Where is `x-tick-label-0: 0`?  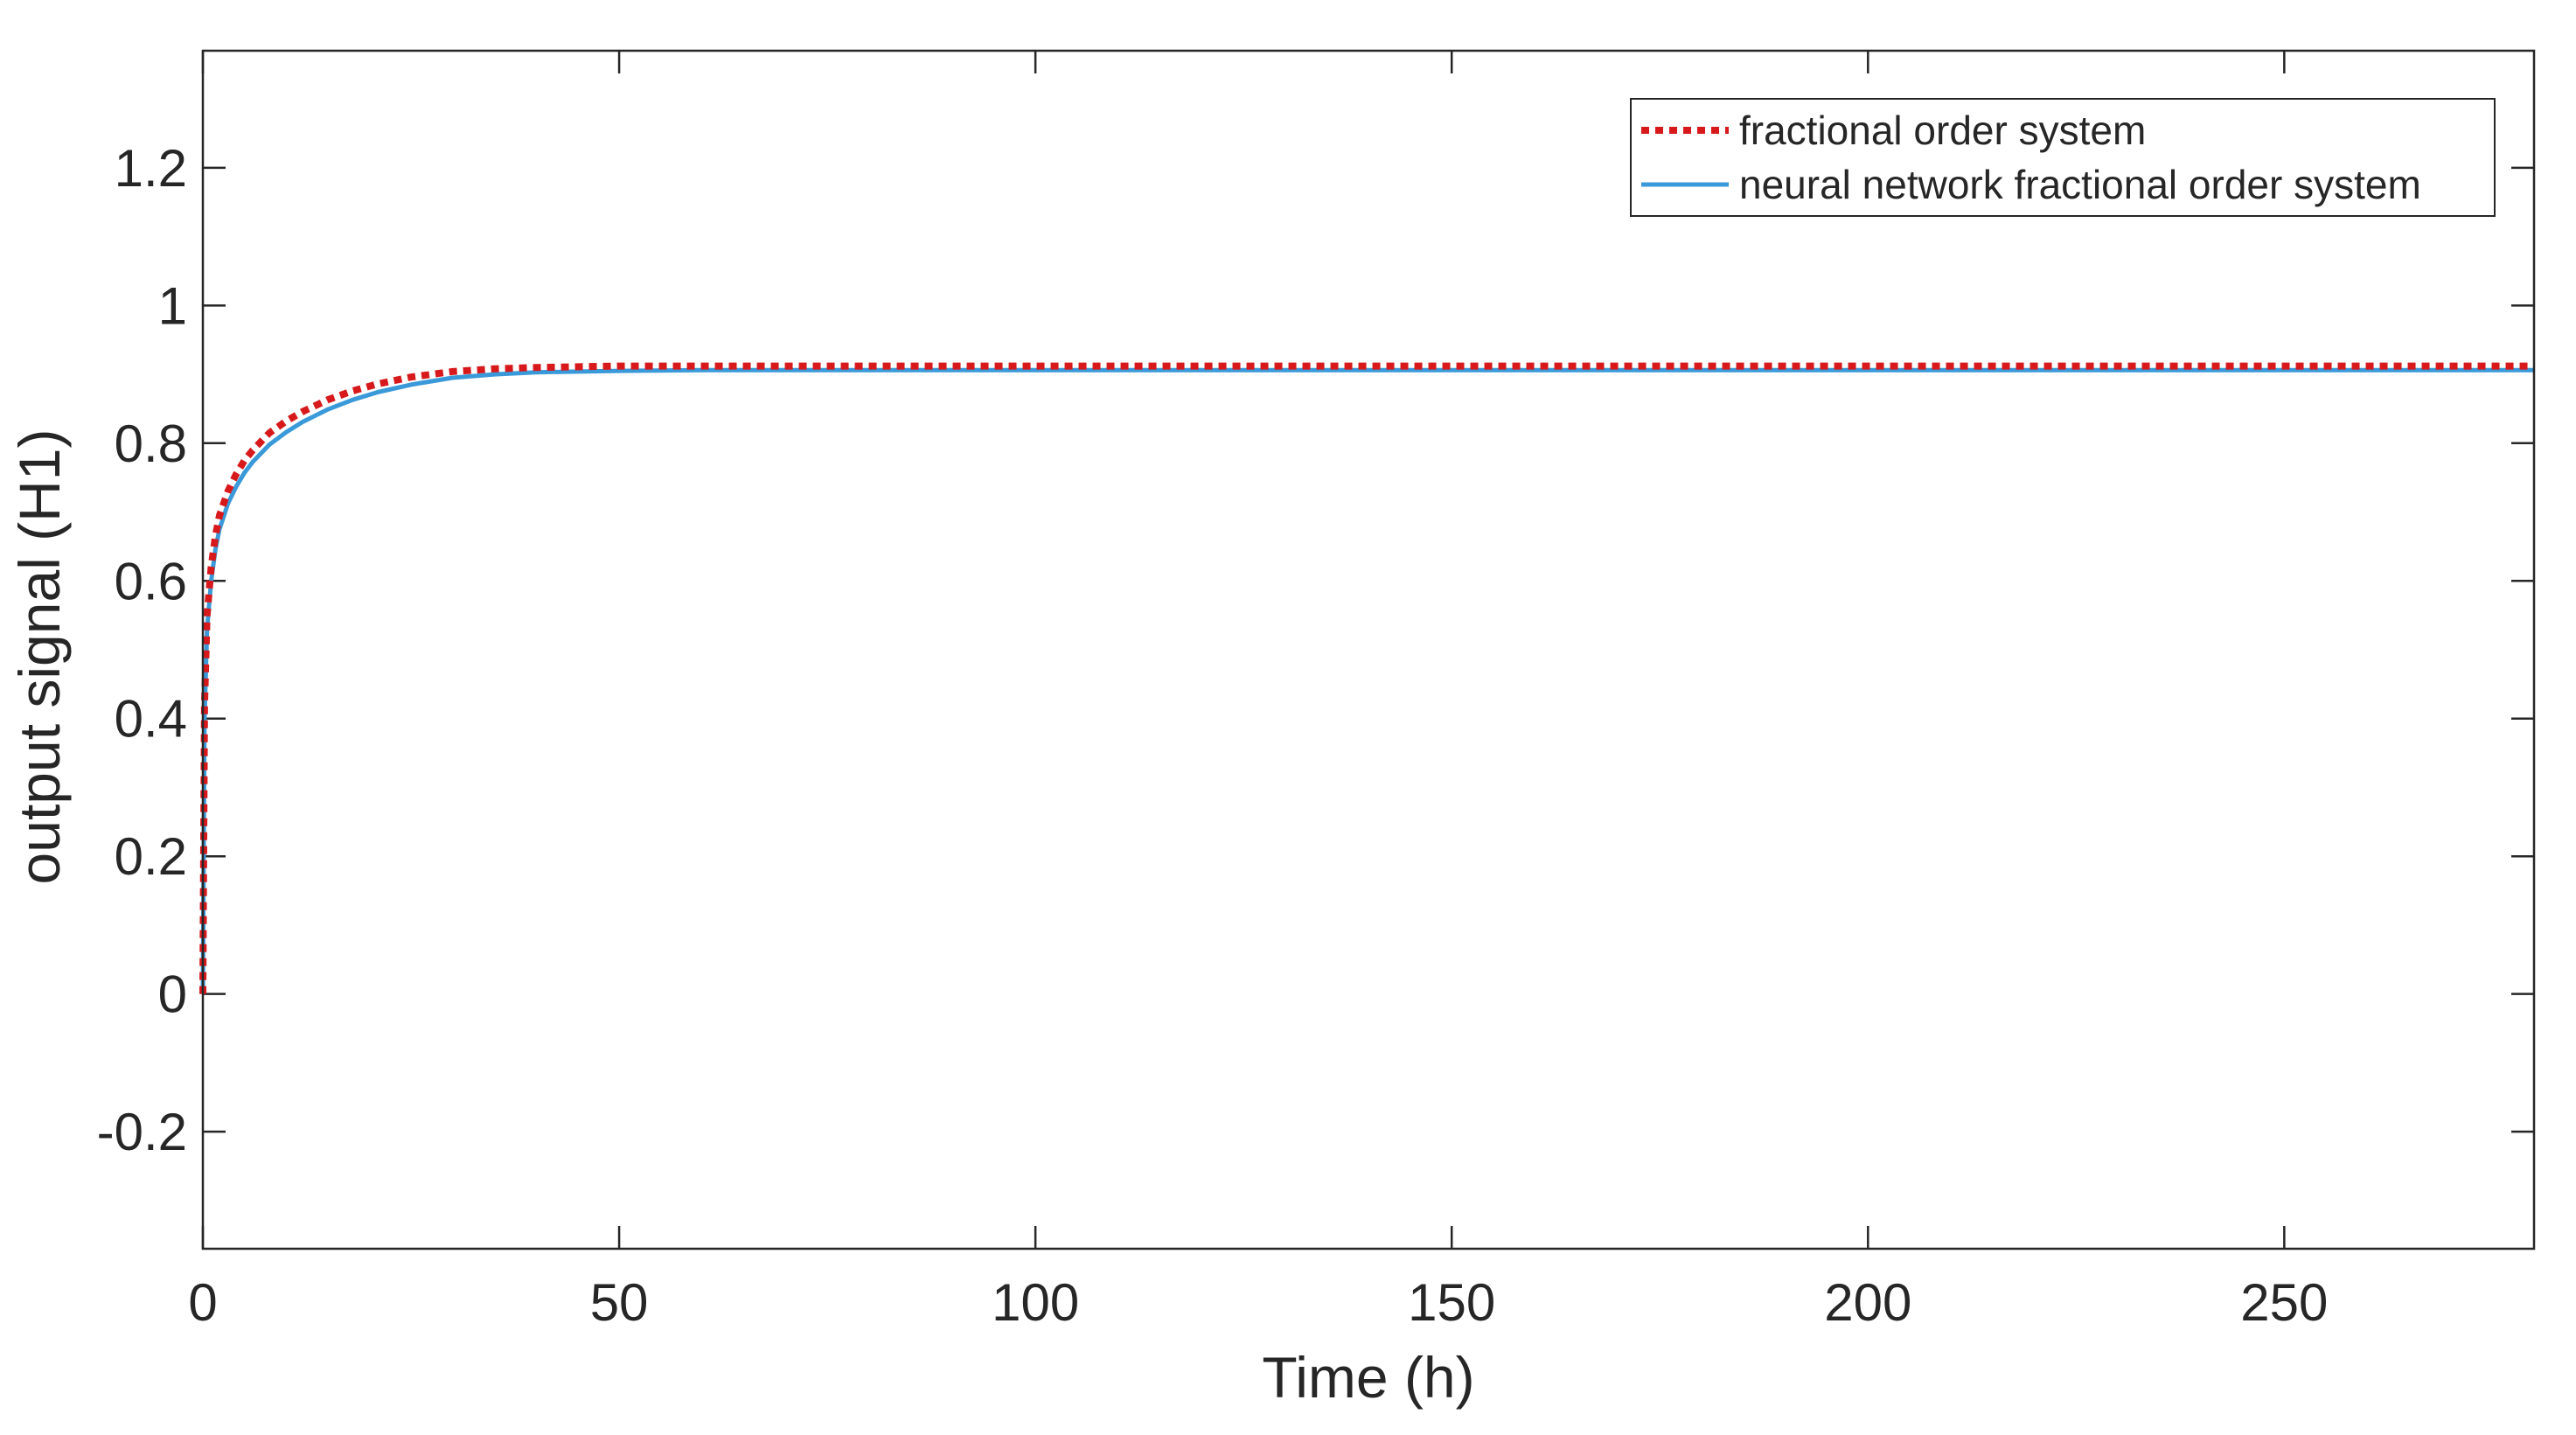
x-tick-label-0: 0 is located at coordinates (202, 1302).